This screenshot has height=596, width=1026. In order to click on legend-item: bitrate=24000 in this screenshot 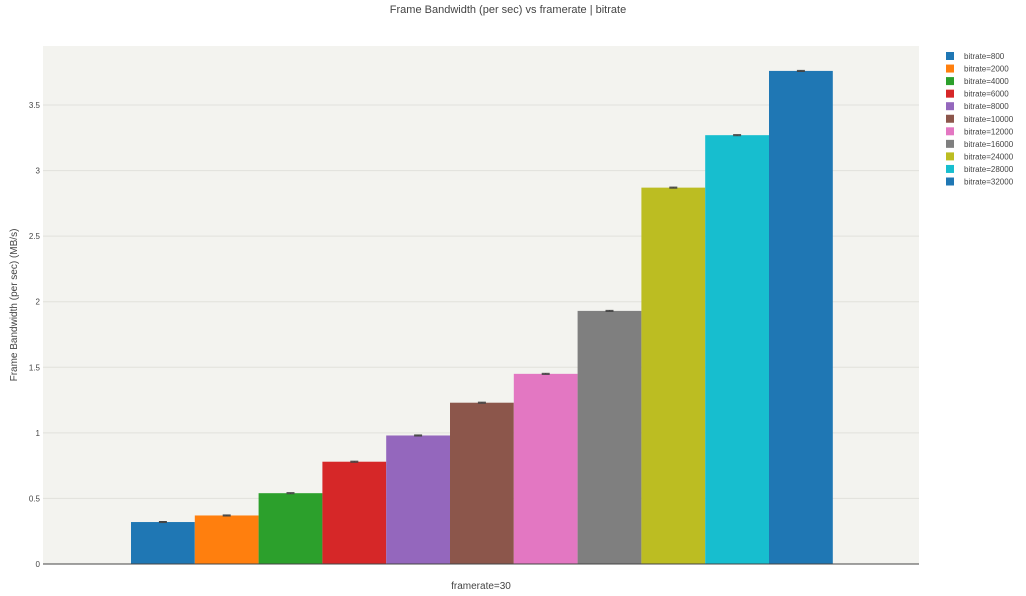, I will do `click(980, 156)`.